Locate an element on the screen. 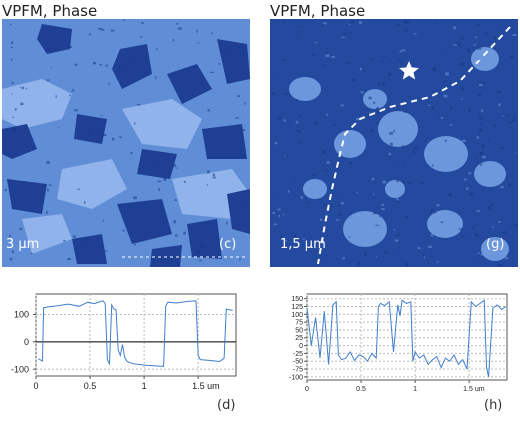  y-tick-label: 25 is located at coordinates (299, 338).